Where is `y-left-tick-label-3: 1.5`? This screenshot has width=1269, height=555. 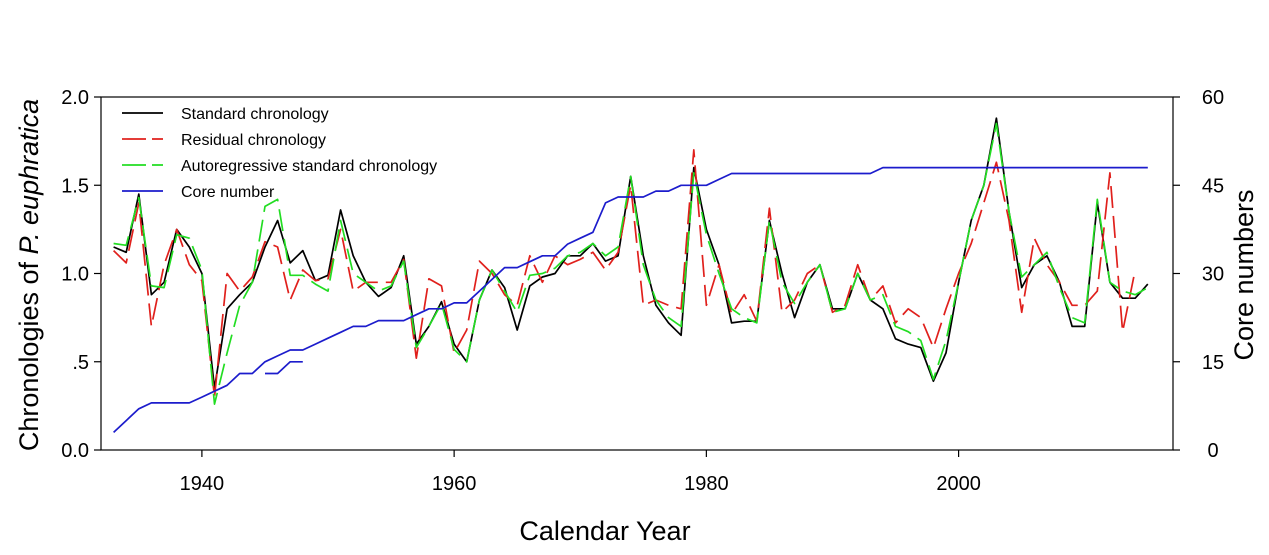
y-left-tick-label-3: 1.5 is located at coordinates (75, 186).